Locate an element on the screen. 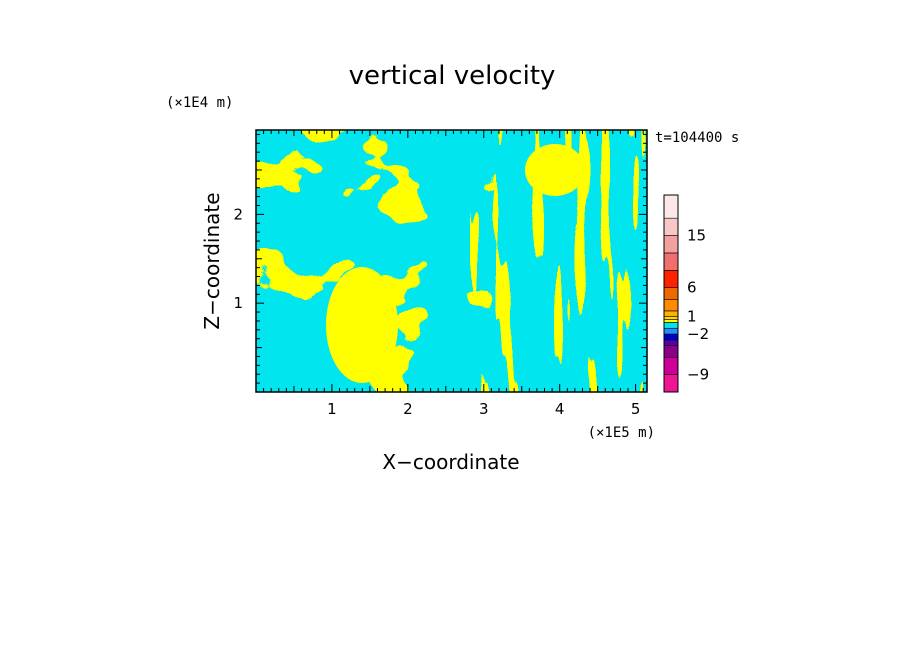 The height and width of the screenshot is (654, 904). y-tick-label: 2 is located at coordinates (238, 214).